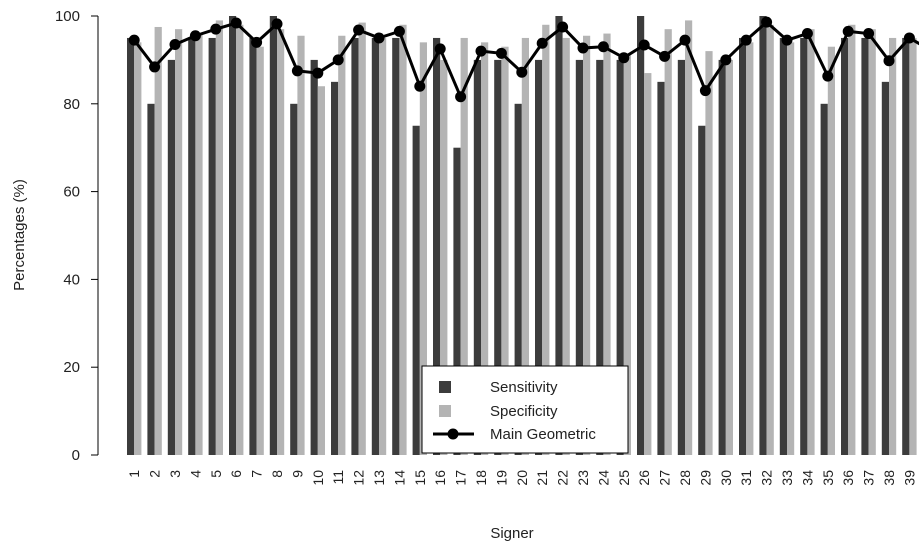  I want to click on y-tick-label: 100, so click(67, 16).